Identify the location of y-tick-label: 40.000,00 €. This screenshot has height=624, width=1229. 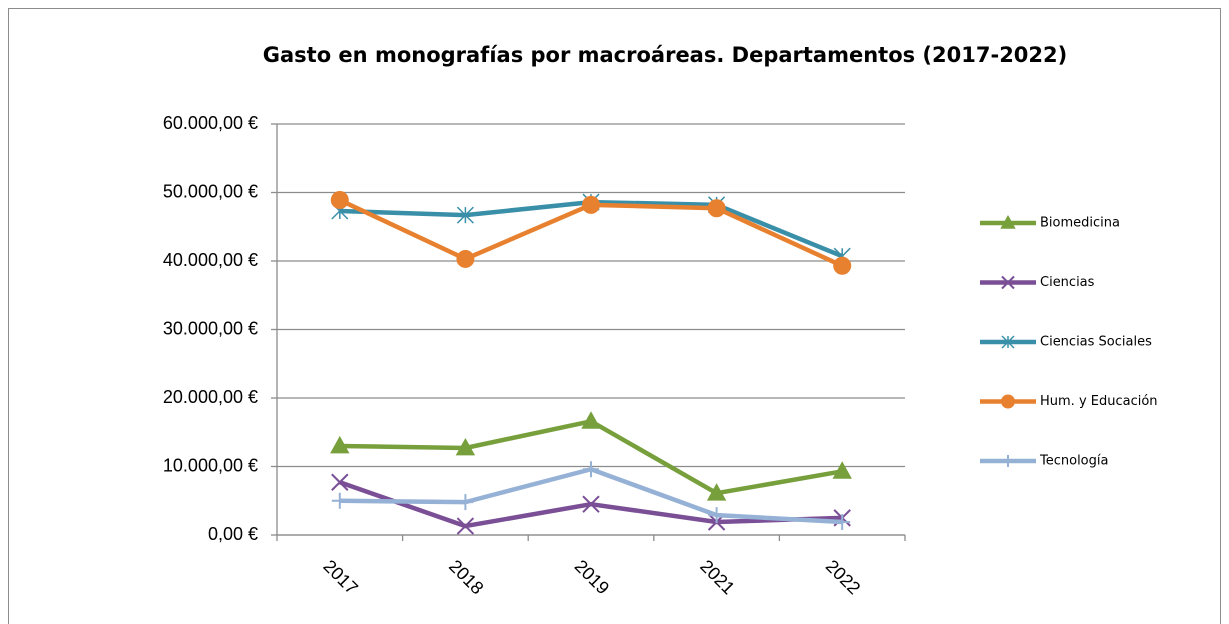
(210, 260).